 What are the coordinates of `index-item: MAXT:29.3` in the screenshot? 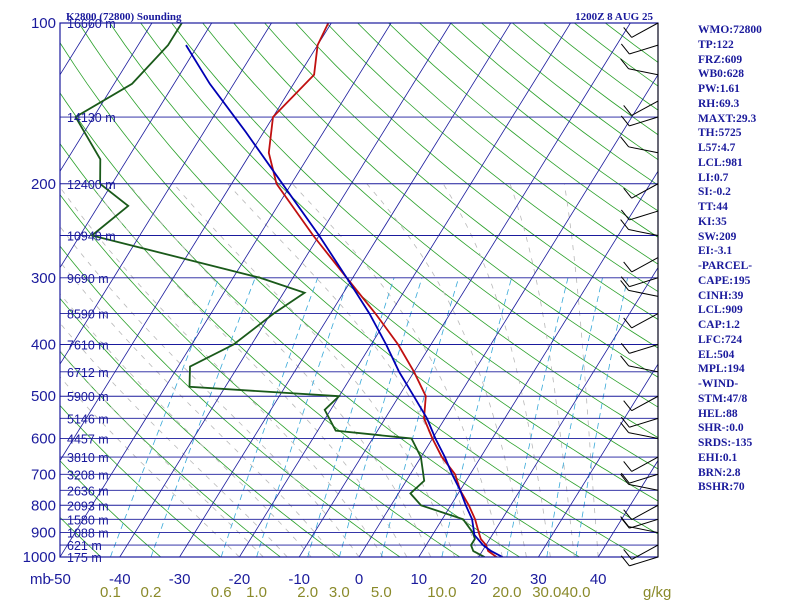 It's located at (727, 118).